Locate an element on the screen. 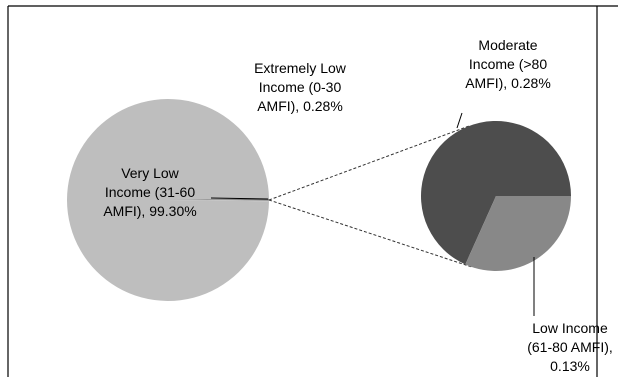 This screenshot has width=618, height=382. label-moderate-income-line: Income (>80 is located at coordinates (508, 64).